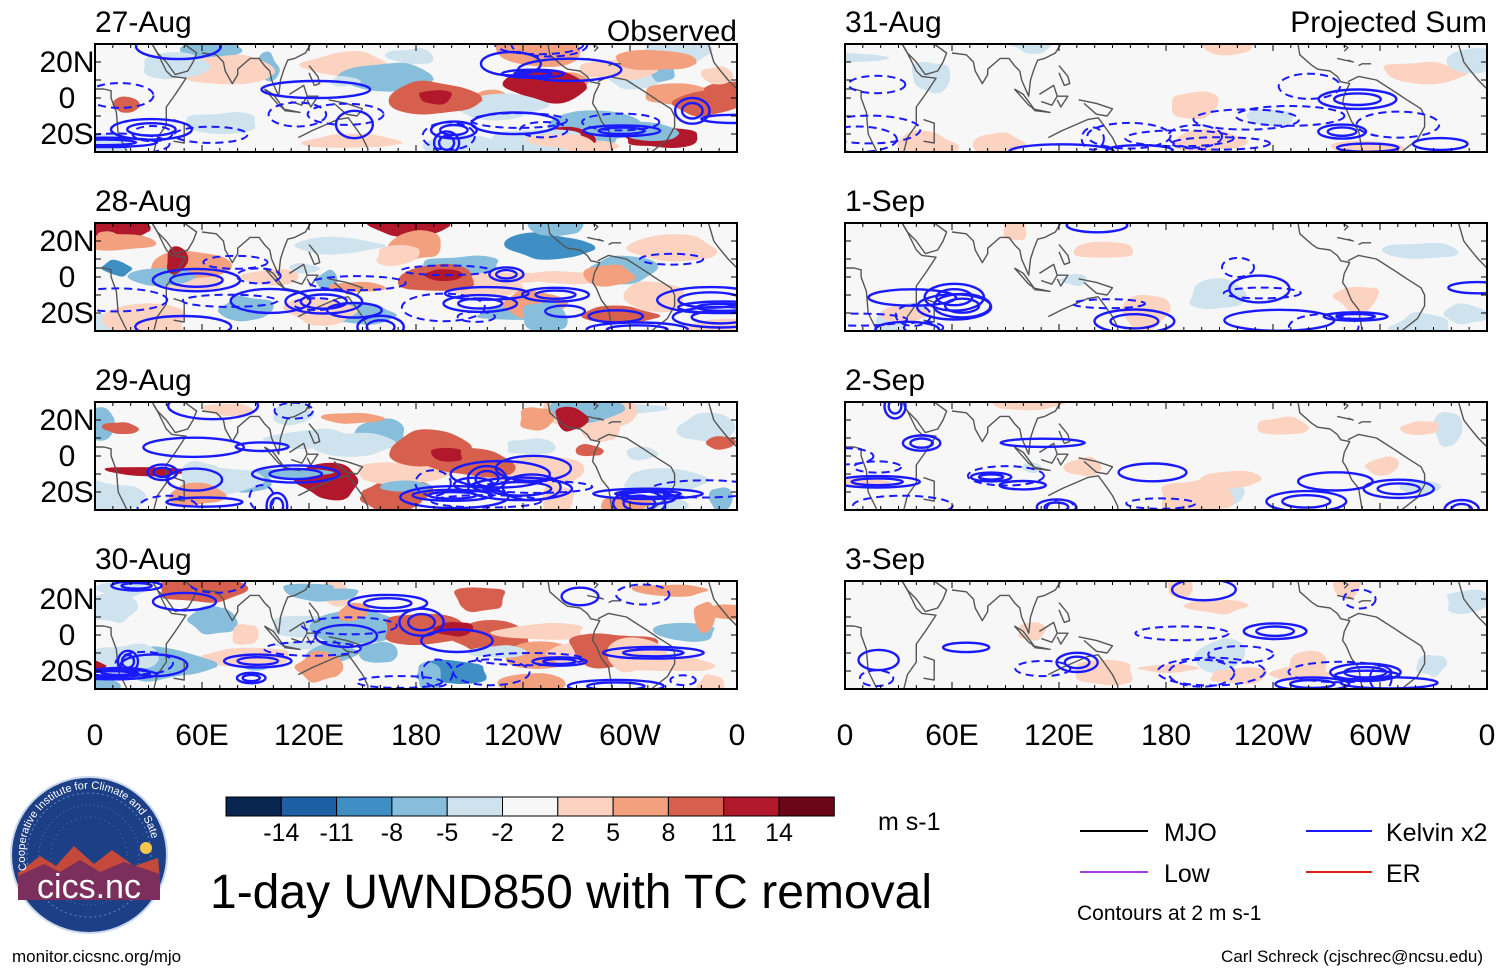 The height and width of the screenshot is (972, 1501). I want to click on x-tick-label: 180, so click(416, 735).